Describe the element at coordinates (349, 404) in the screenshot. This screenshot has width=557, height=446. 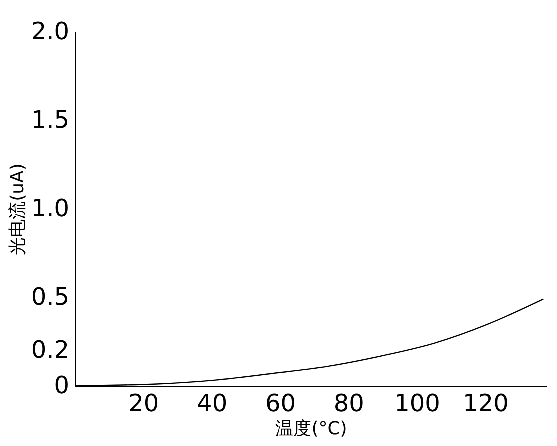
I see `x-tick-label: 80` at that location.